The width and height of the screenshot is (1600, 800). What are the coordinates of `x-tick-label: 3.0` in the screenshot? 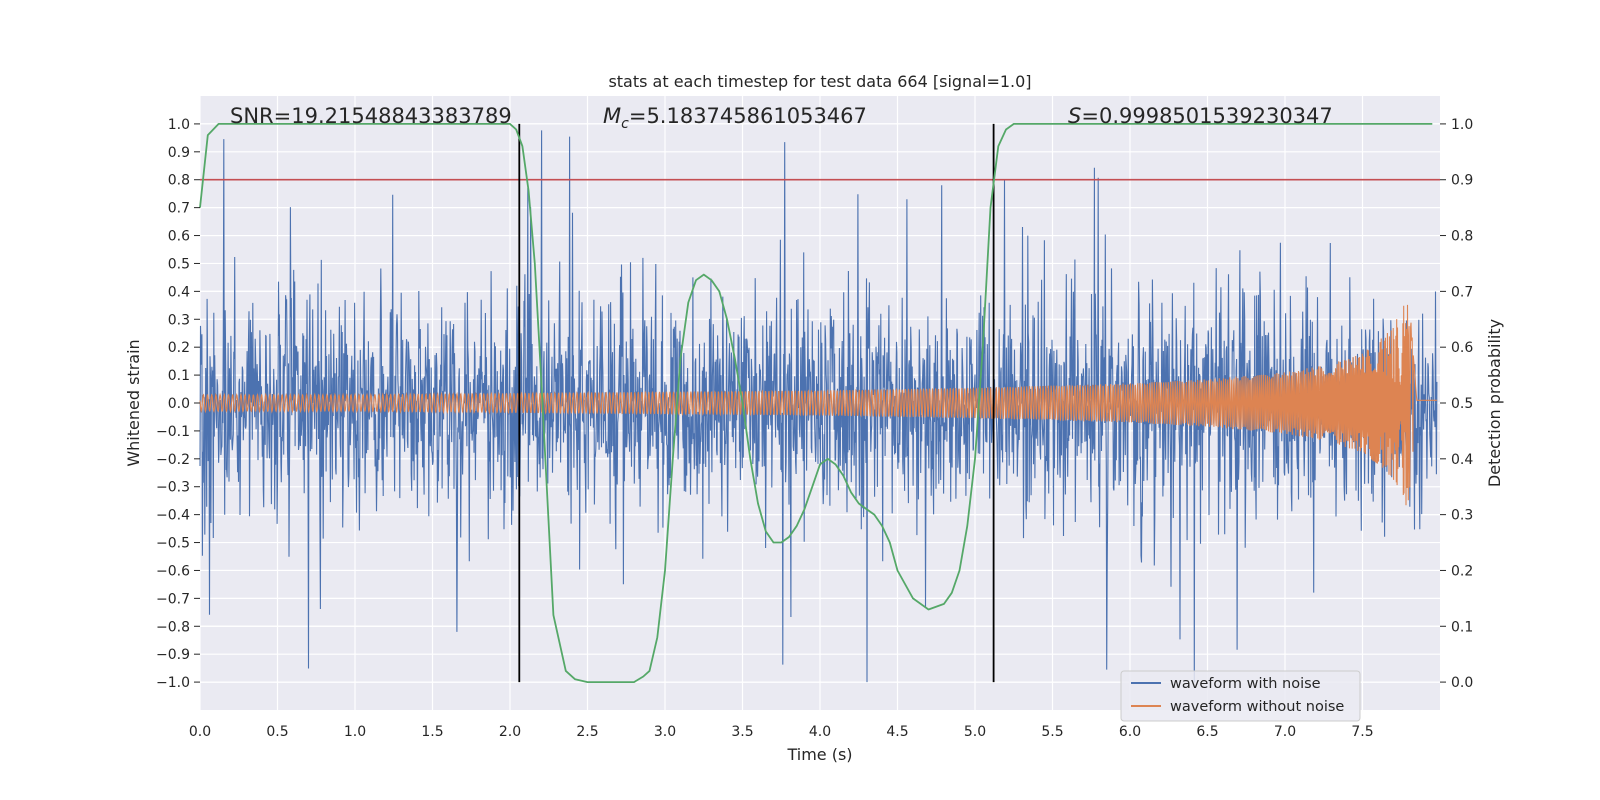 It's located at (665, 732).